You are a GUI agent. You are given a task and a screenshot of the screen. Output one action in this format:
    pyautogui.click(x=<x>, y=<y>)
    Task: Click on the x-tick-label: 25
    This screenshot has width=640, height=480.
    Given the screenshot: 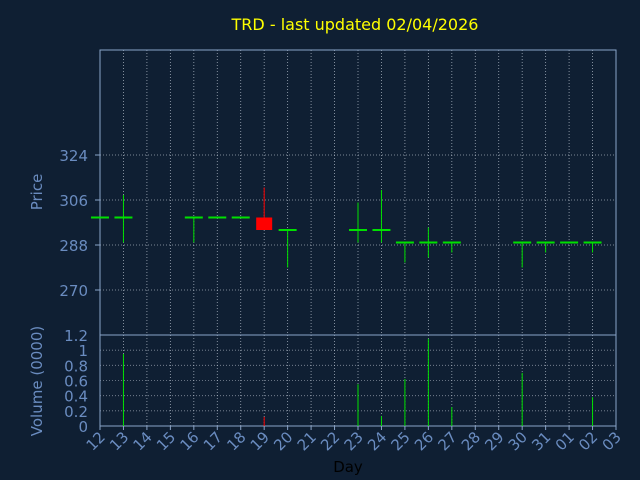 What is the action you would take?
    pyautogui.click(x=401, y=441)
    